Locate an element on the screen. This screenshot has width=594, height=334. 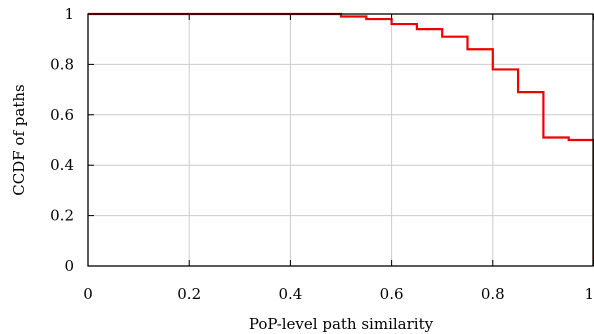
y-axis-label: CCDF of paths is located at coordinates (19, 139).